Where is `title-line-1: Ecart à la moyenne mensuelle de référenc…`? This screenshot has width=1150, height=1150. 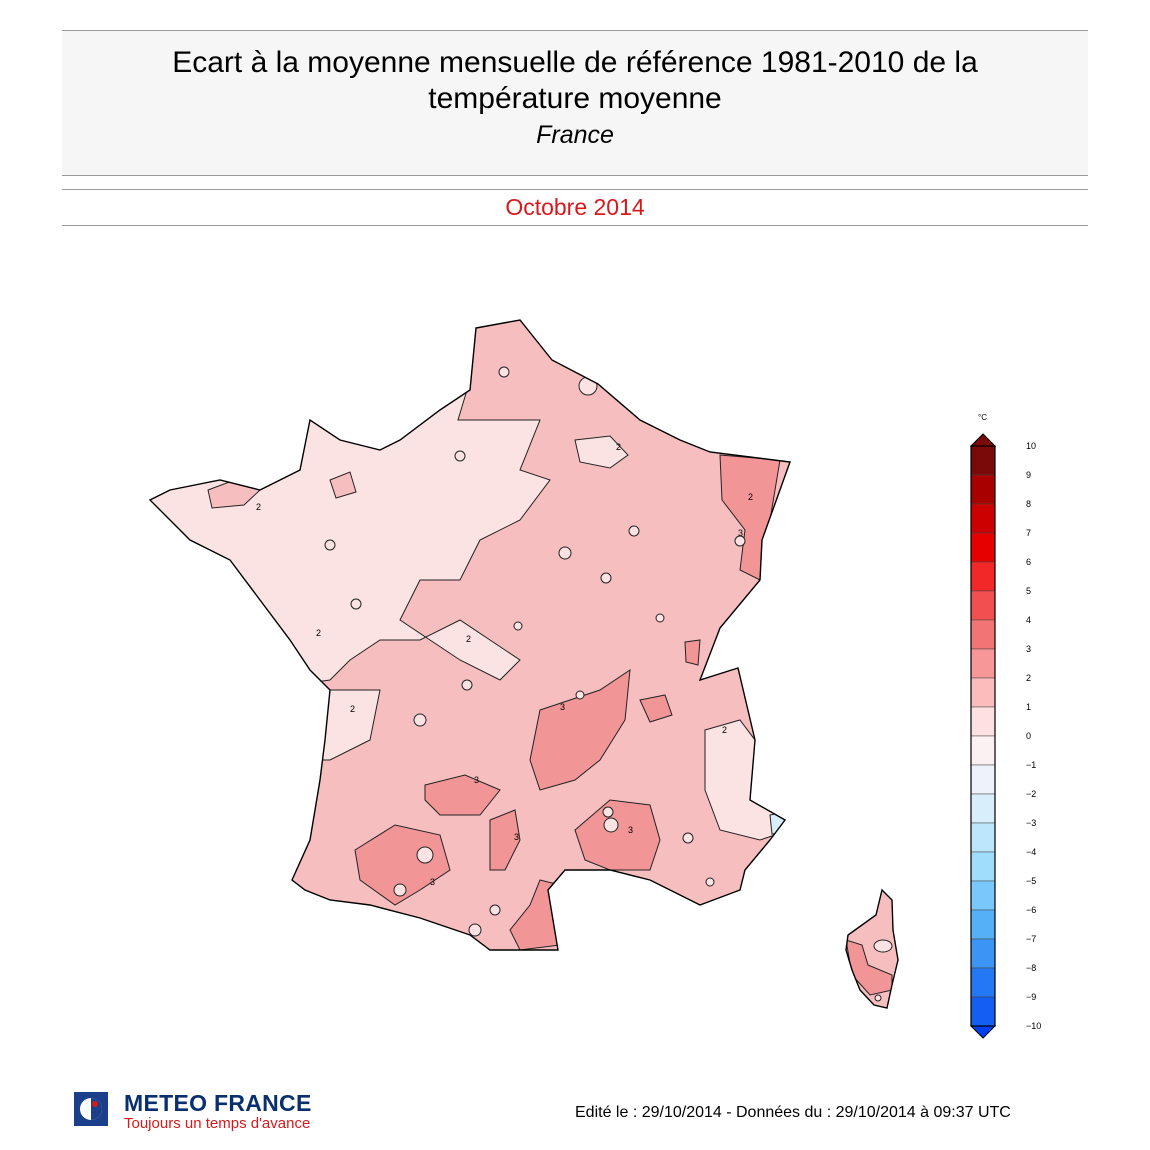
title-line-1: Ecart à la moyenne mensuelle de référenc… is located at coordinates (575, 62).